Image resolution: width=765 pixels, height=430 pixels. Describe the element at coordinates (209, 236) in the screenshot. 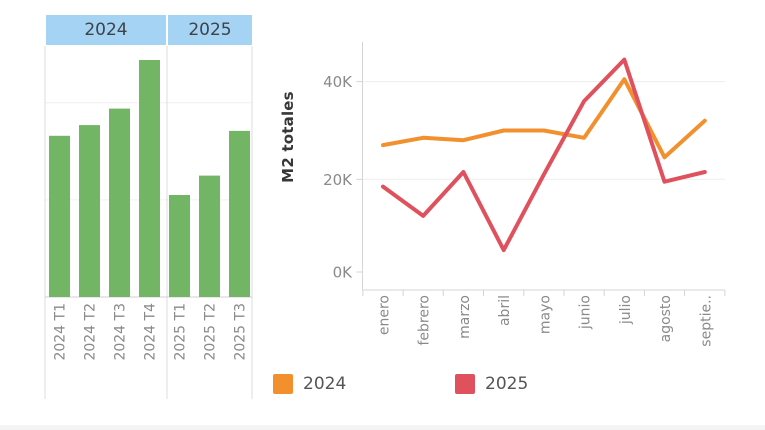

I see `bar-2025-t2` at that location.